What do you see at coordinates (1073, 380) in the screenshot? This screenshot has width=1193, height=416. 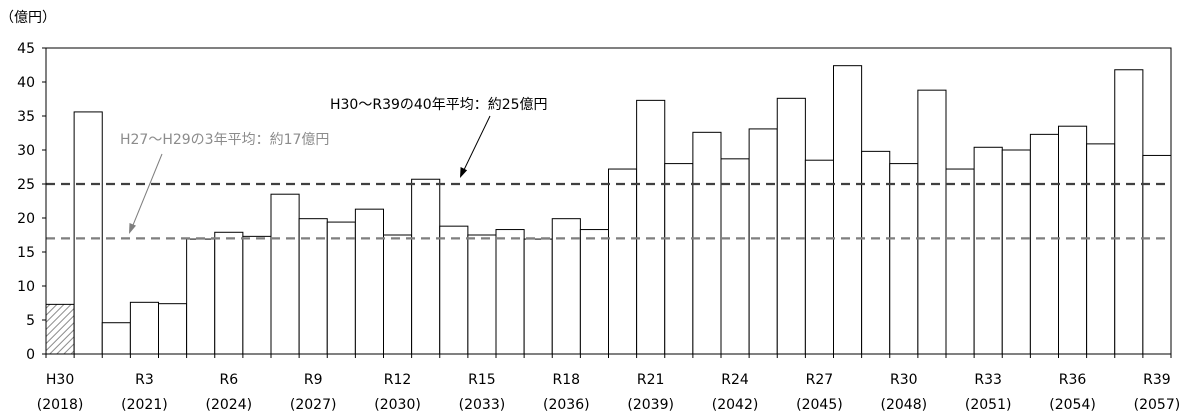 I see `x-tick-label: R36` at bounding box center [1073, 380].